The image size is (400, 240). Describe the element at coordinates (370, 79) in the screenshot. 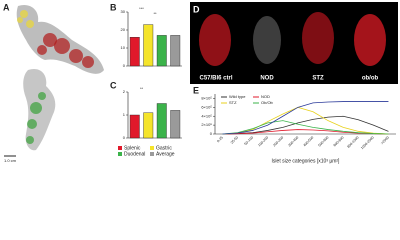

I see `image-label: ob/ob` at that location.